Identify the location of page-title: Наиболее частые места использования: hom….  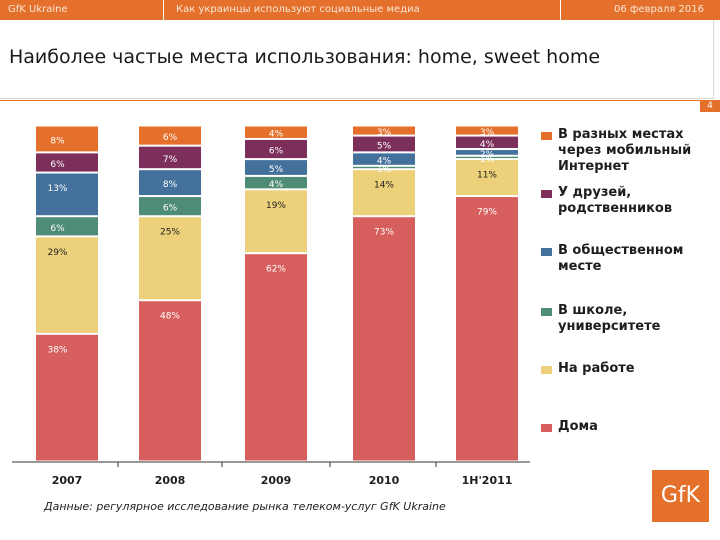
(305, 57).